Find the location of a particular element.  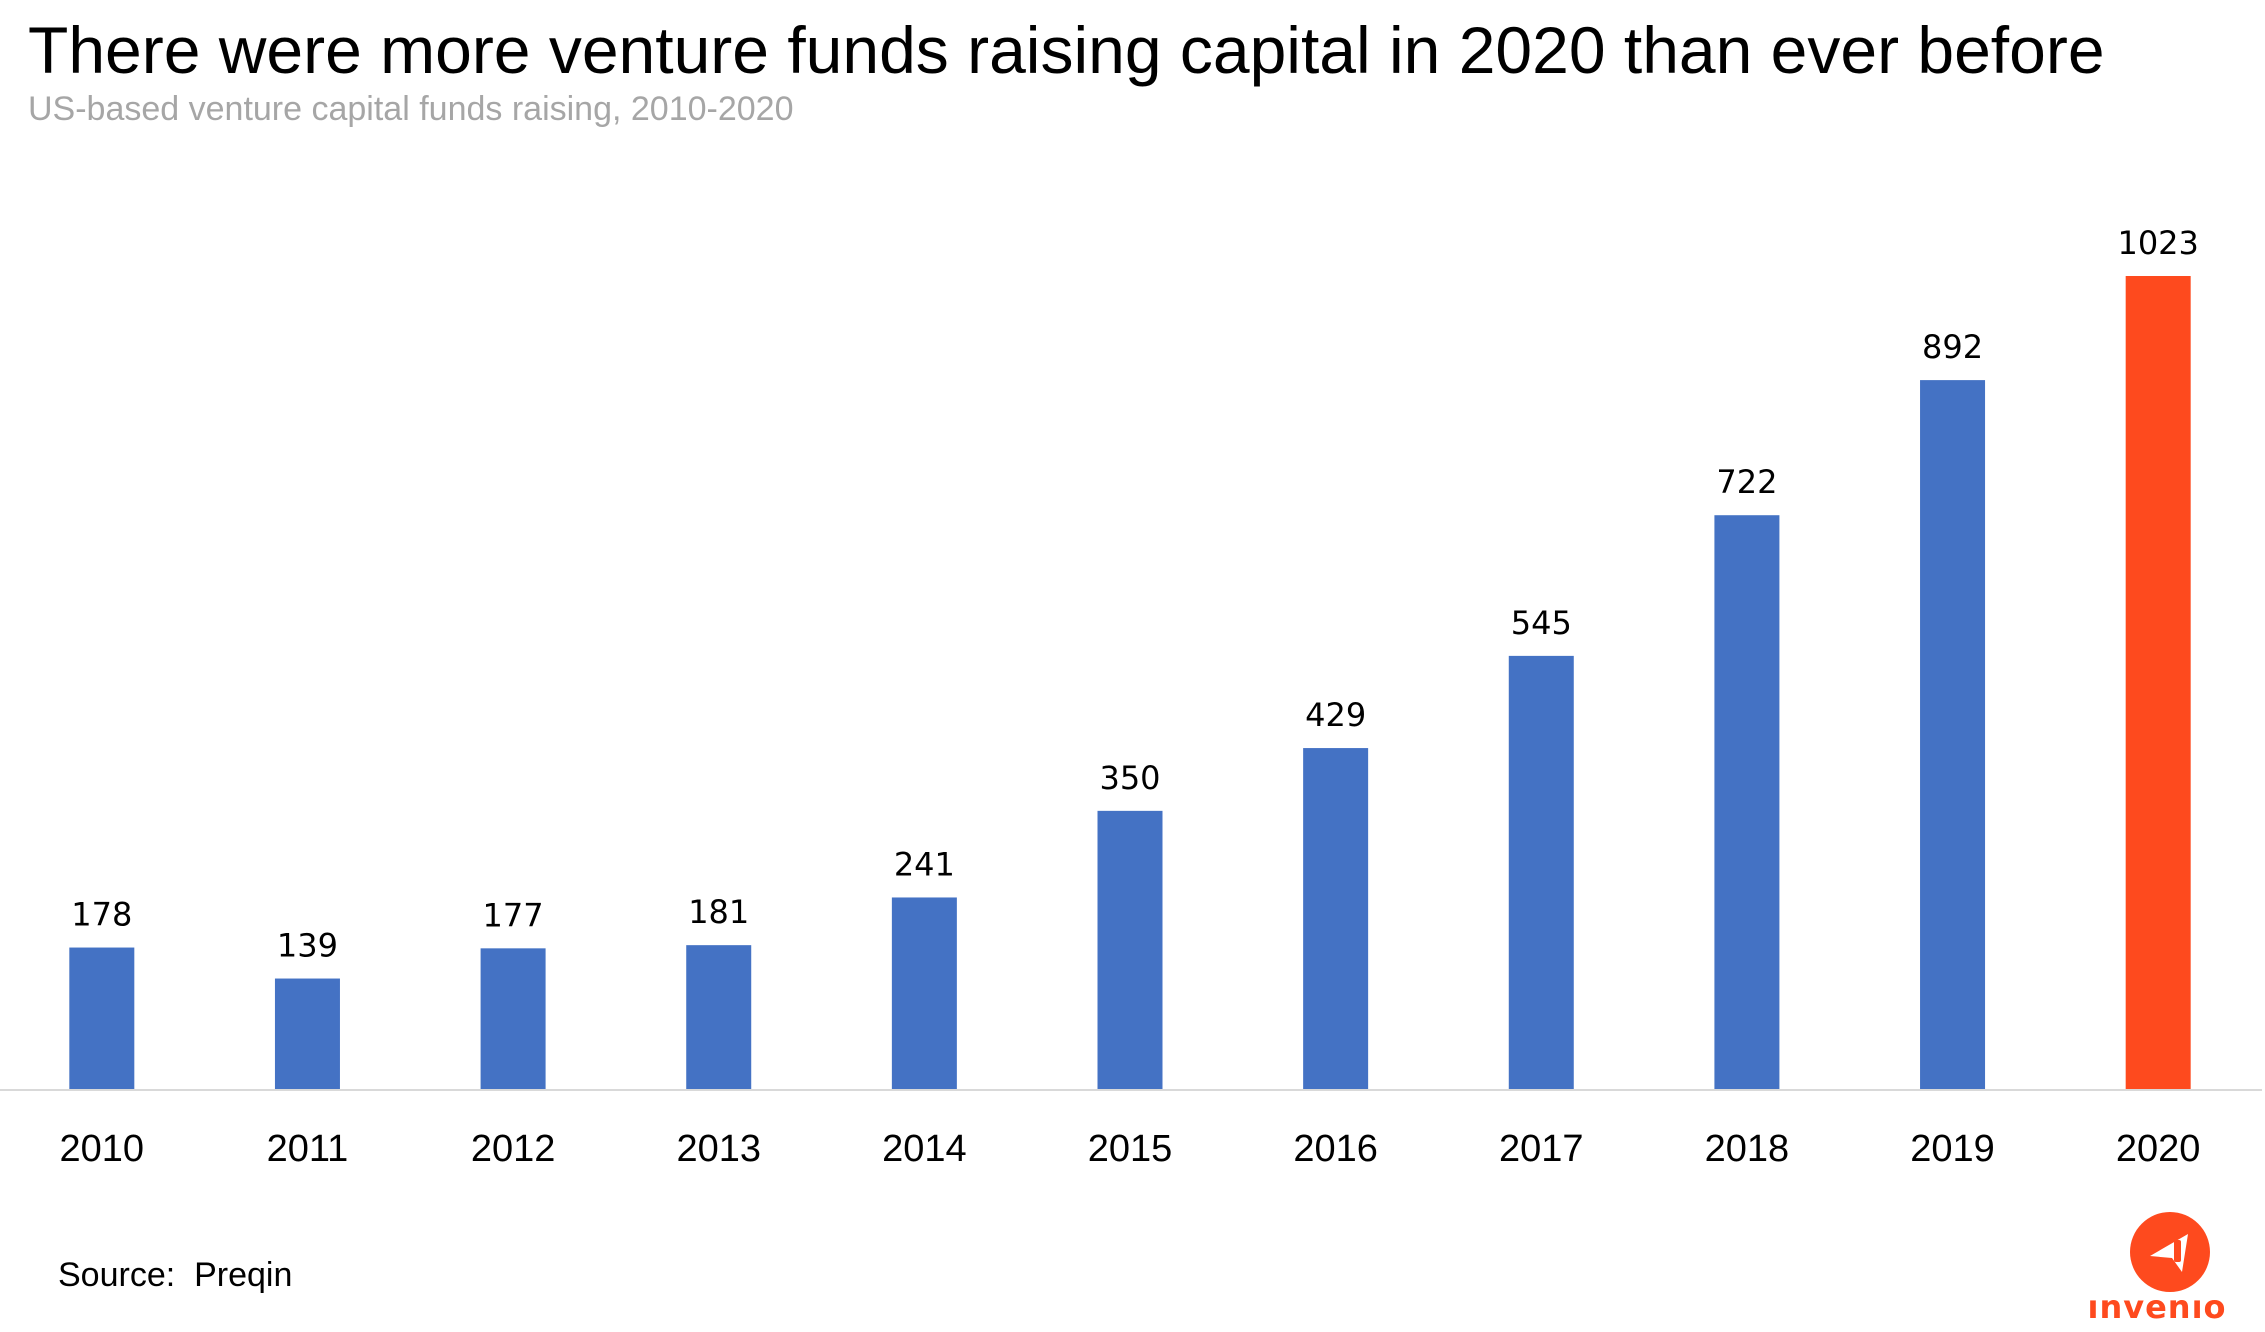

x-tick-label-2018: 2018 is located at coordinates (1747, 1149).